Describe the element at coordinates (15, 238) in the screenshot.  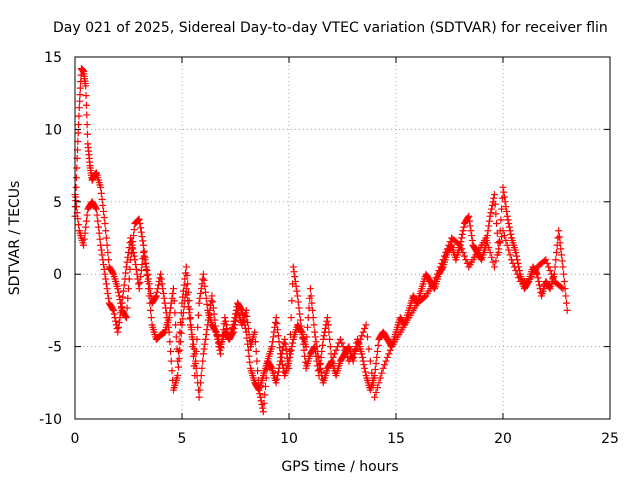
I see `y-axis-title: SDTVAR / TECUs` at that location.